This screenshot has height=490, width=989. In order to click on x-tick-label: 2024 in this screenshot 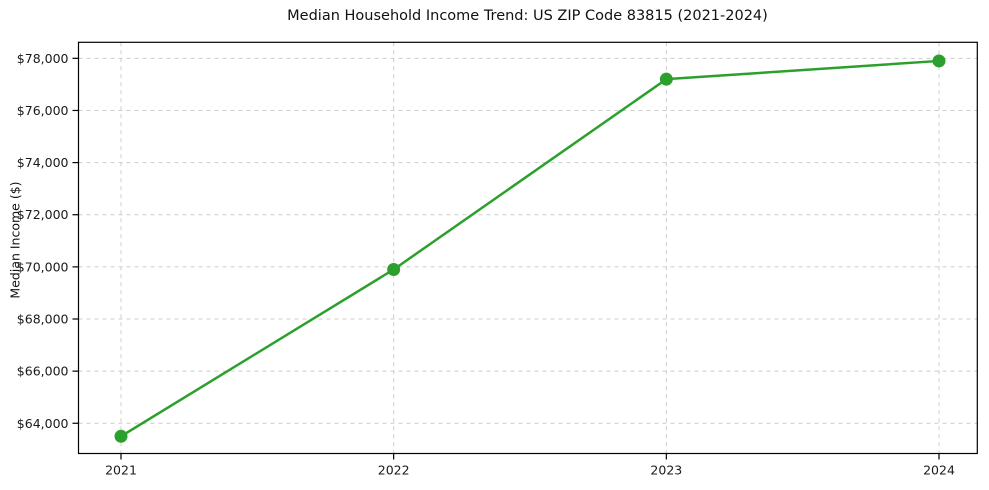, I will do `click(939, 470)`.